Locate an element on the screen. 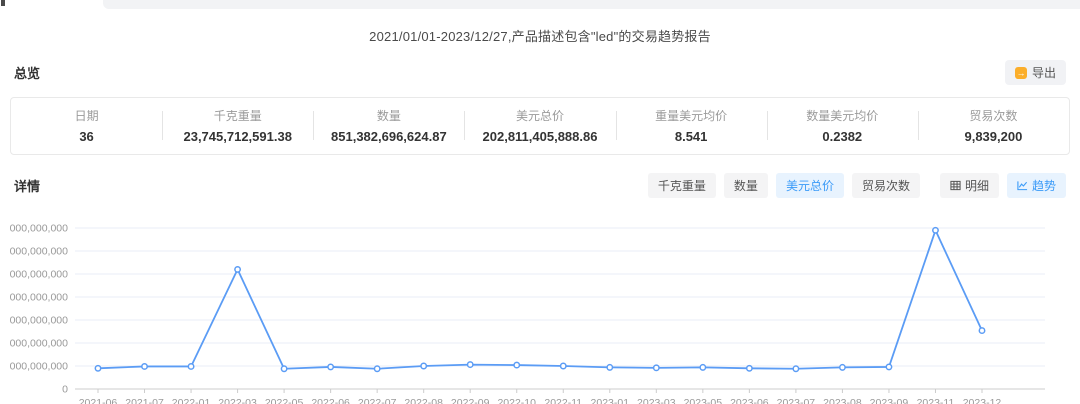  summary-column-value: 0.2382 is located at coordinates (842, 136).